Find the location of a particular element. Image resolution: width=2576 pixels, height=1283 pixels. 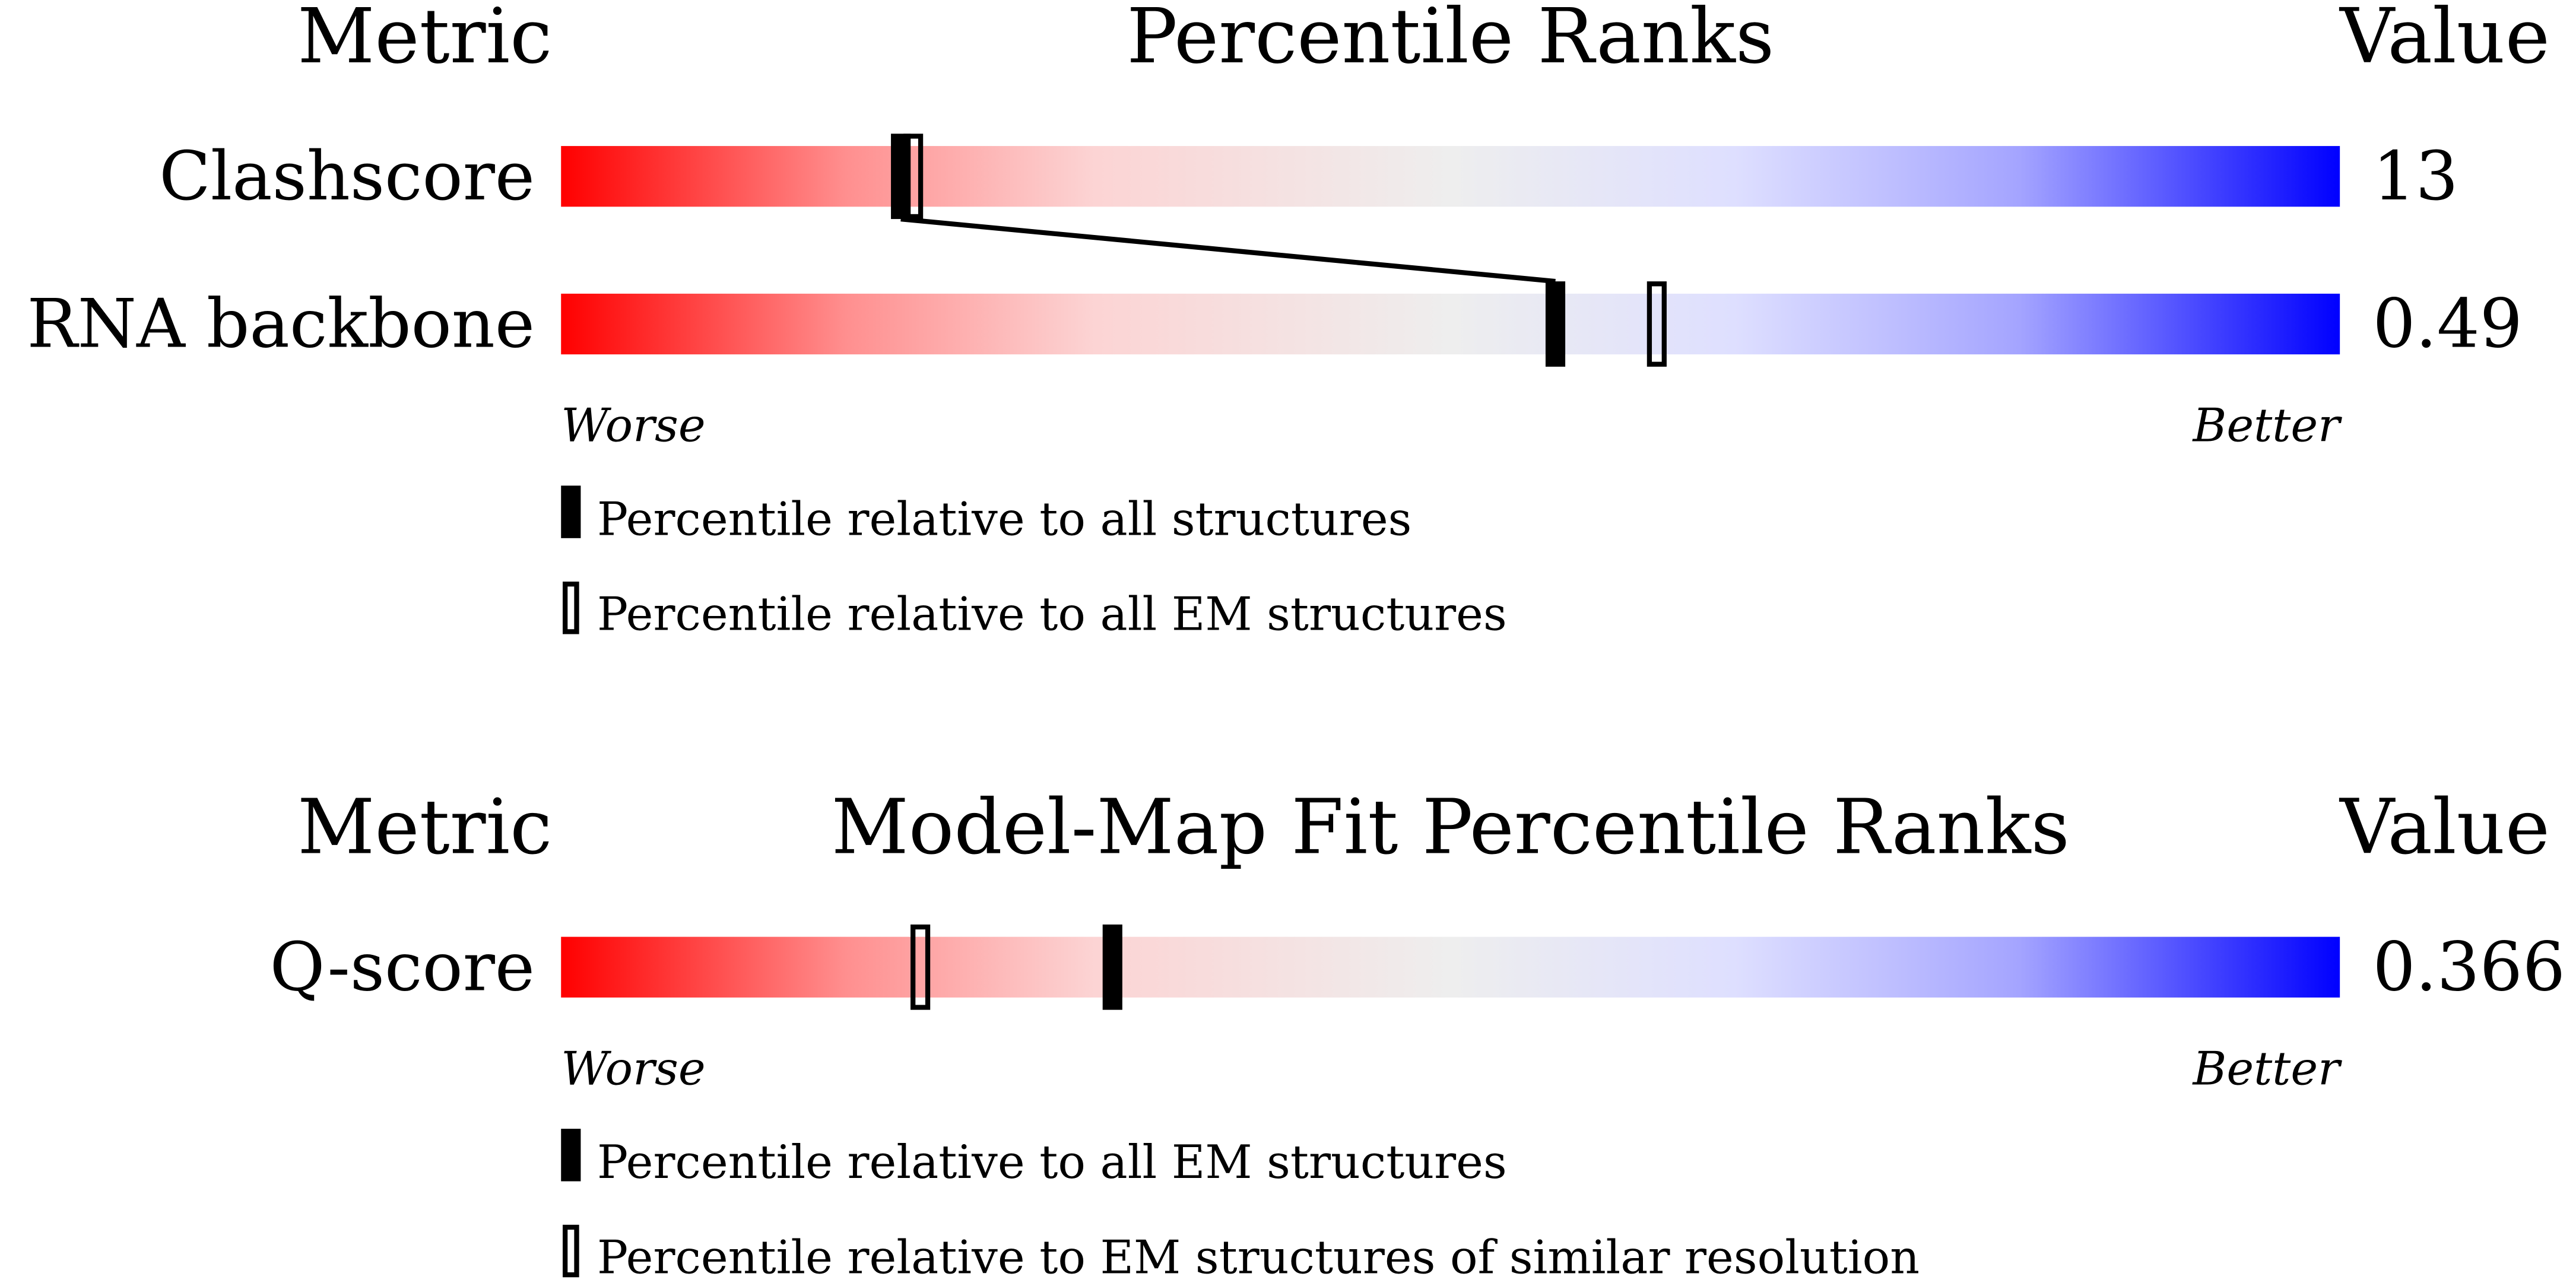

legend-label: Percentile relative to all structures is located at coordinates (1004, 519).